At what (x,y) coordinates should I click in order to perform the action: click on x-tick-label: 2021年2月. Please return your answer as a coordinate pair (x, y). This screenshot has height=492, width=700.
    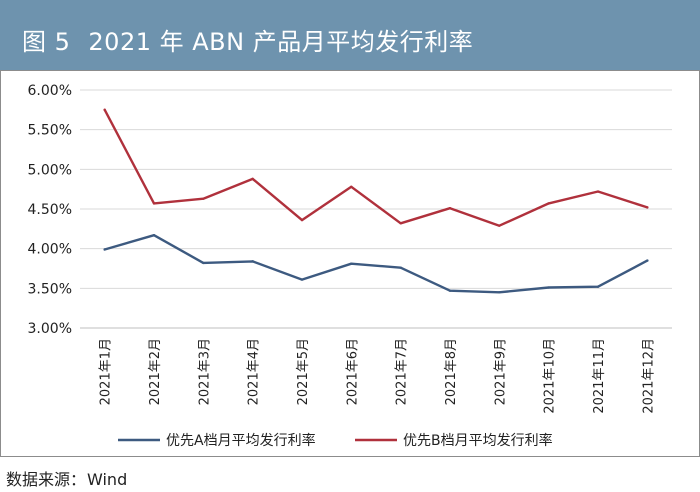
    Looking at the image, I should click on (155, 371).